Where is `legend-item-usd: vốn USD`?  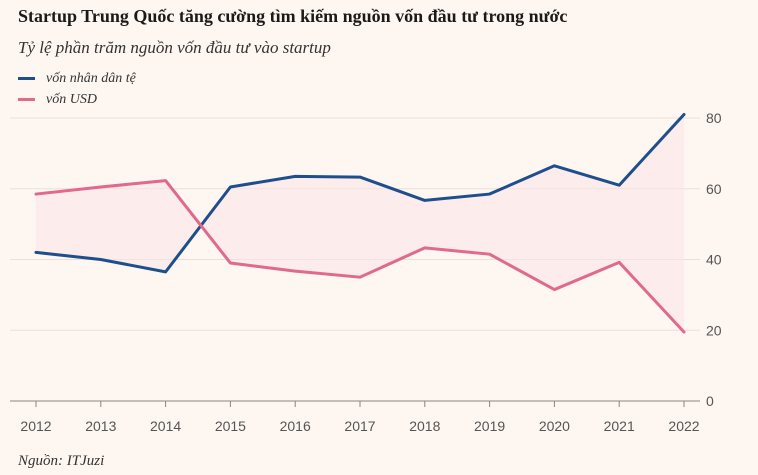 legend-item-usd: vốn USD is located at coordinates (77, 99).